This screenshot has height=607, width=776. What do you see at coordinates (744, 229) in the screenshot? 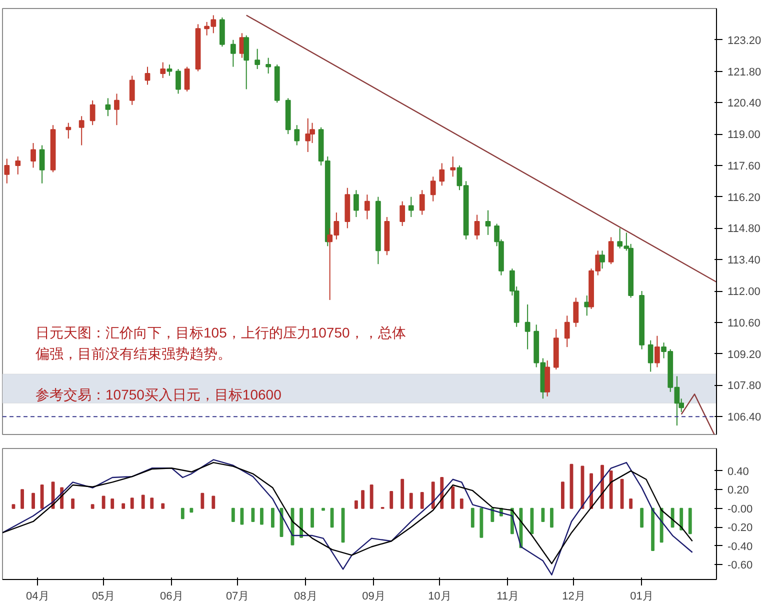
I see `y-tick-label: 114.80` at bounding box center [744, 229].